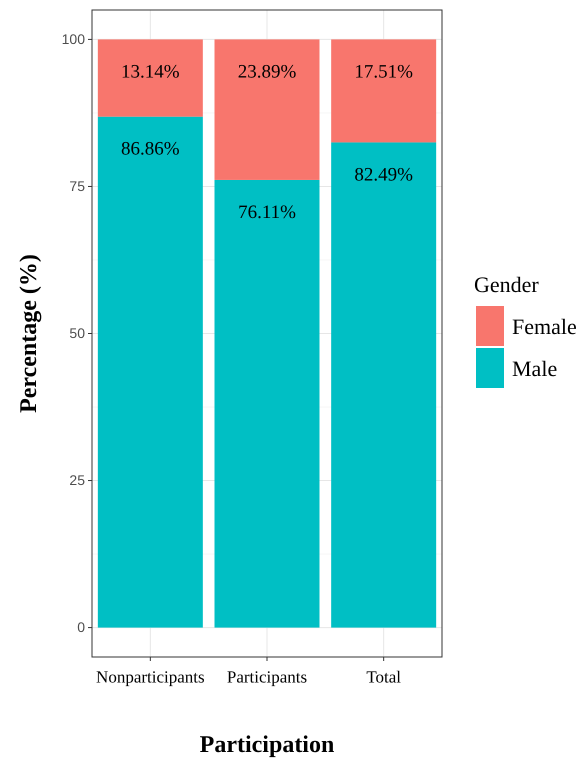  What do you see at coordinates (77, 186) in the screenshot?
I see `y-tick-label: 75` at bounding box center [77, 186].